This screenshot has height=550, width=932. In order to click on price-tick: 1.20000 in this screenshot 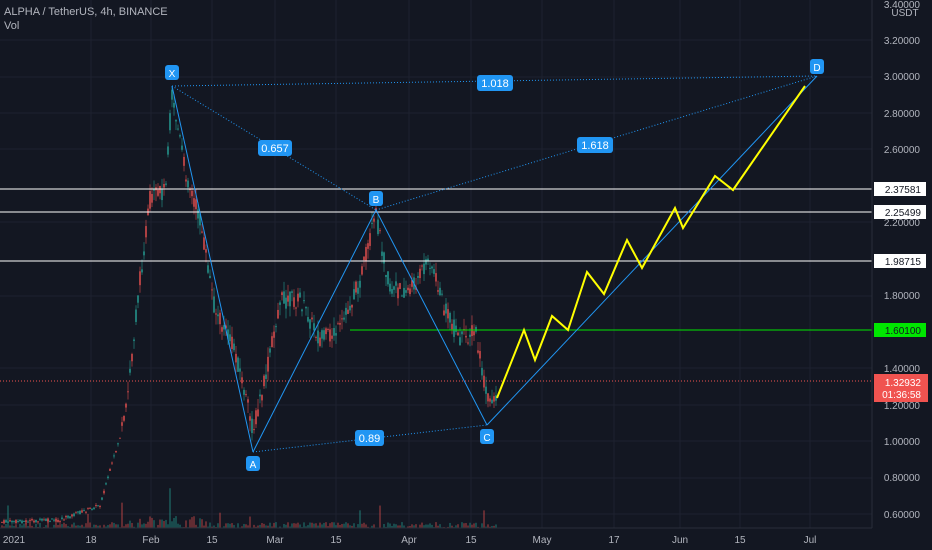, I will do `click(902, 406)`.